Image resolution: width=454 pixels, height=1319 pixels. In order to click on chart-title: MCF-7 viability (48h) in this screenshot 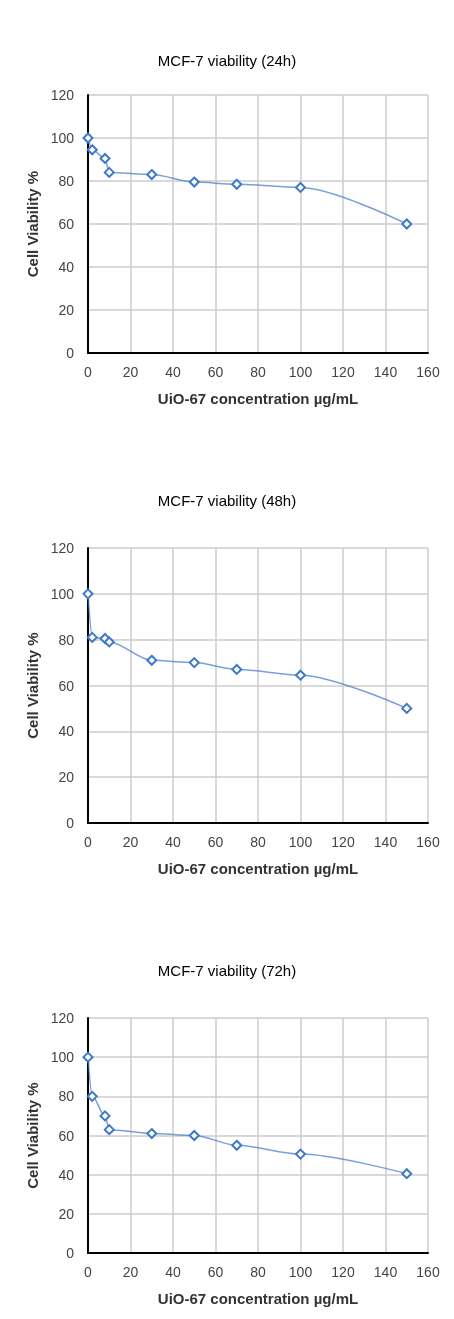, I will do `click(227, 500)`.